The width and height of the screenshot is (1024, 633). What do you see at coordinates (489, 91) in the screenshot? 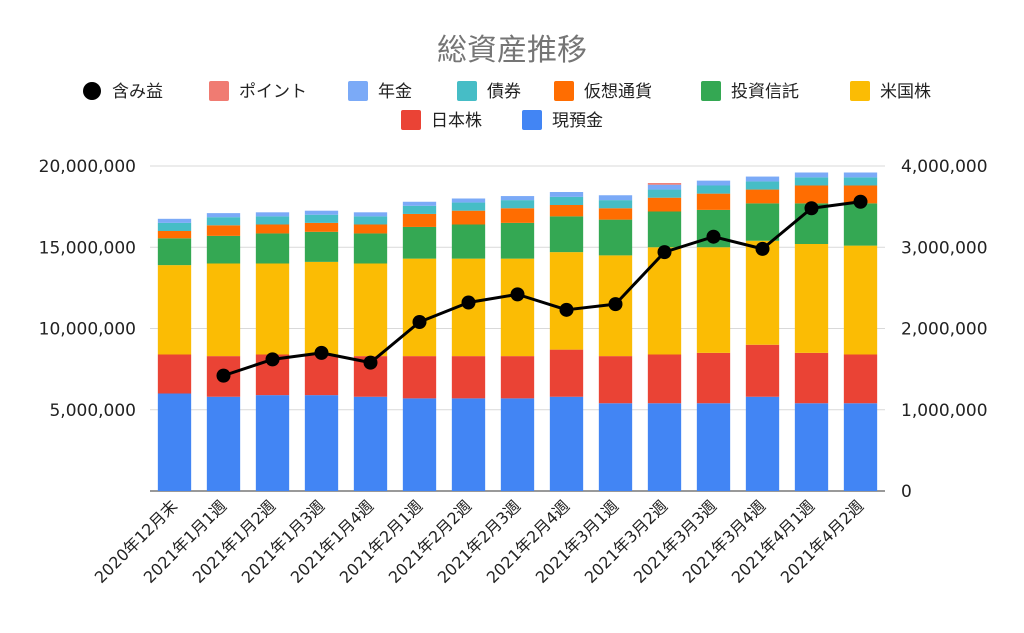
I see `legend-item: 債券` at bounding box center [489, 91].